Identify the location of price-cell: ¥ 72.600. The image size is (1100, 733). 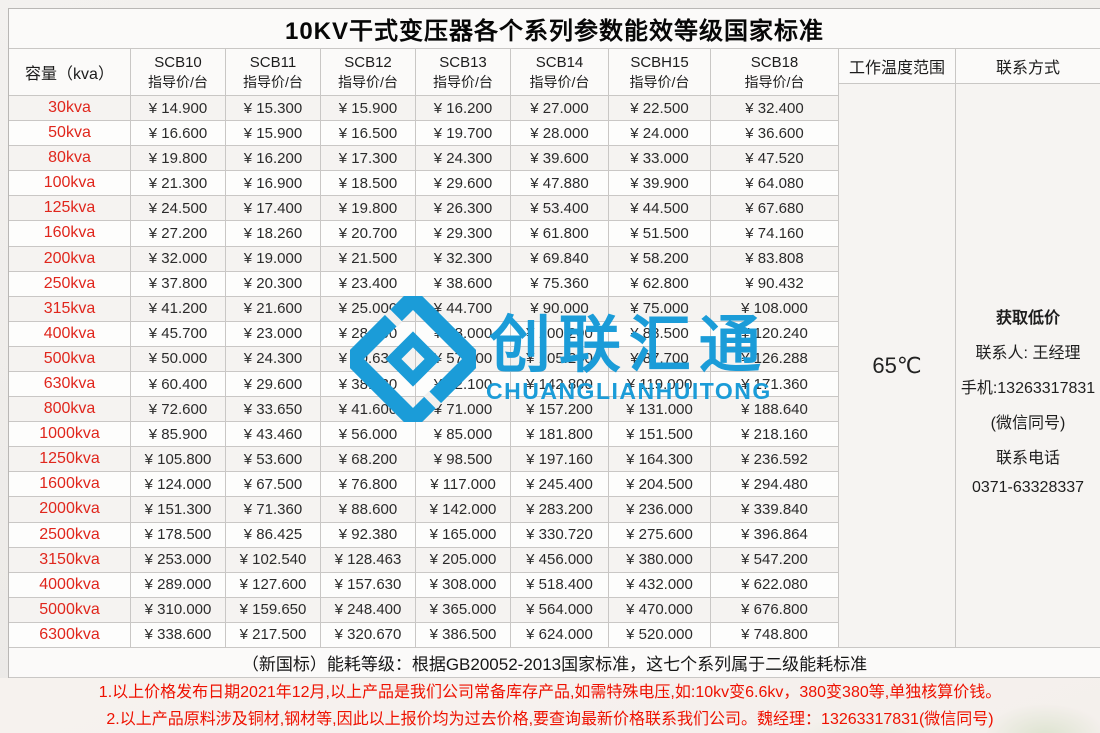
(178, 410).